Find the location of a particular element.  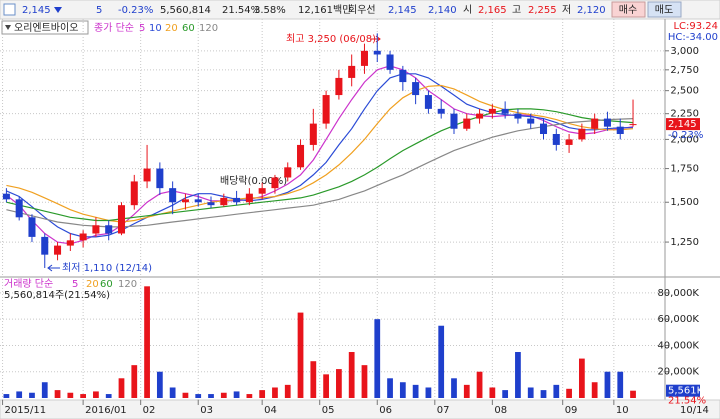

sell-button-label: 매도 is located at coordinates (664, 10).